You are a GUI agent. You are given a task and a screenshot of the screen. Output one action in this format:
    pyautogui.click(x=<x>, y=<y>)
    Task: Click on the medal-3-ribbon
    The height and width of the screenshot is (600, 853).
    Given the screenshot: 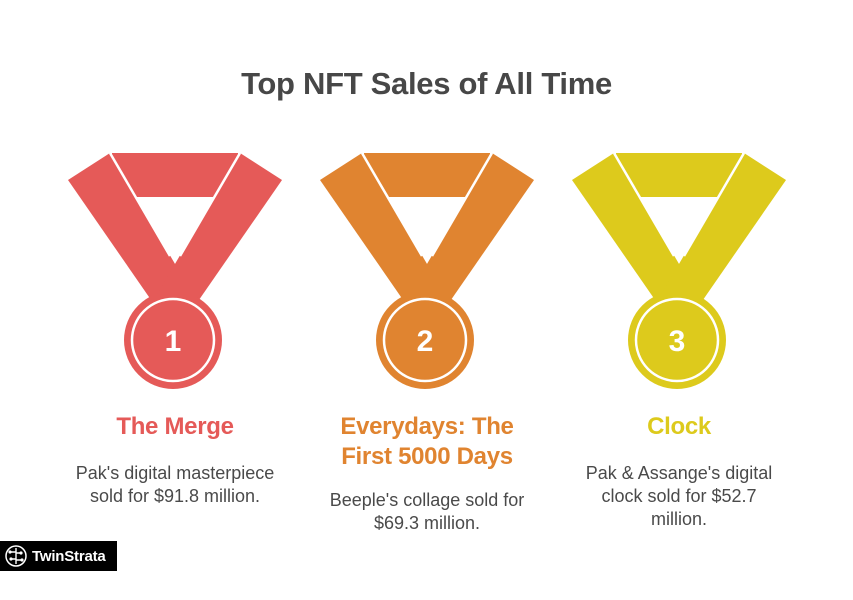 What is the action you would take?
    pyautogui.click(x=679, y=231)
    